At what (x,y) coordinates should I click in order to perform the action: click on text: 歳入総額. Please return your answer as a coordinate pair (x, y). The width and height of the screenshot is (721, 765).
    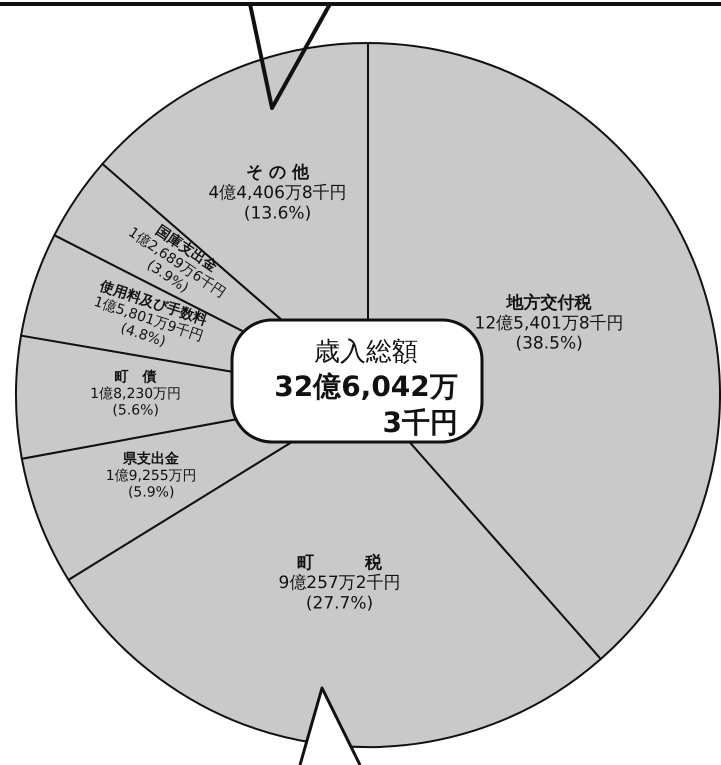
    Looking at the image, I should click on (366, 352).